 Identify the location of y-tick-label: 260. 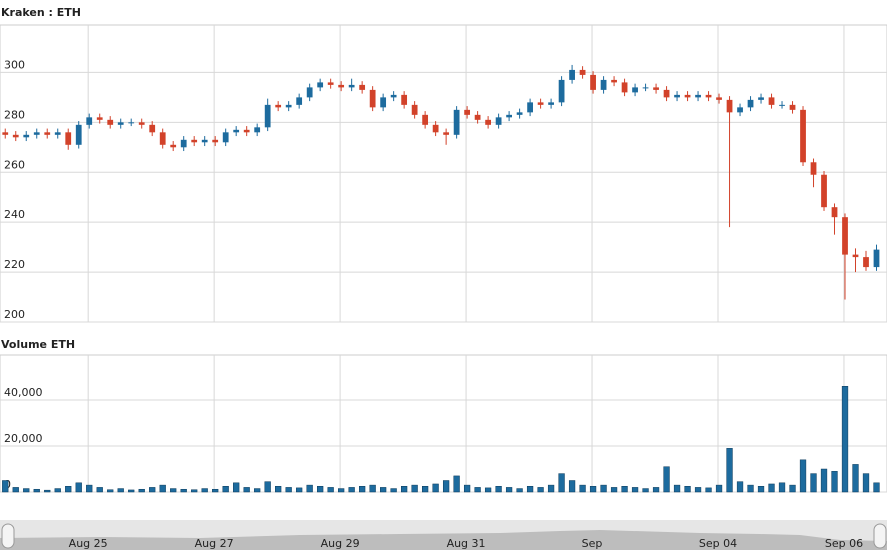
(14, 164).